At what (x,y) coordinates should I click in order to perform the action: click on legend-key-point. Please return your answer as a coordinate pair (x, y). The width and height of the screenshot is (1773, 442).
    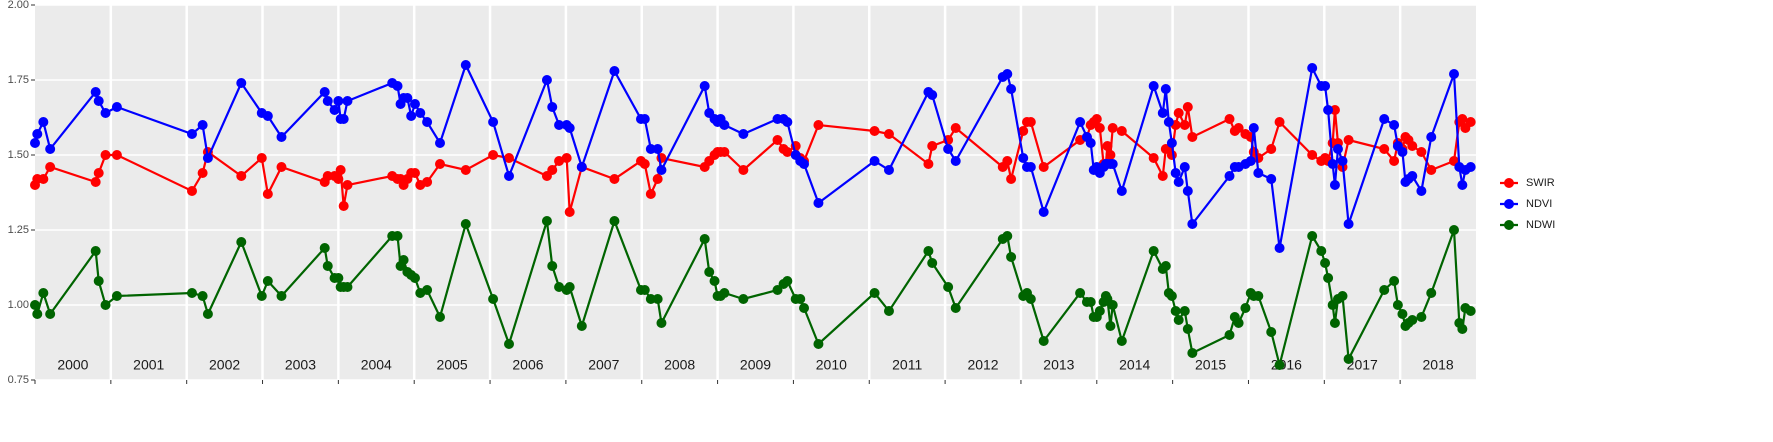
    Looking at the image, I should click on (1509, 225).